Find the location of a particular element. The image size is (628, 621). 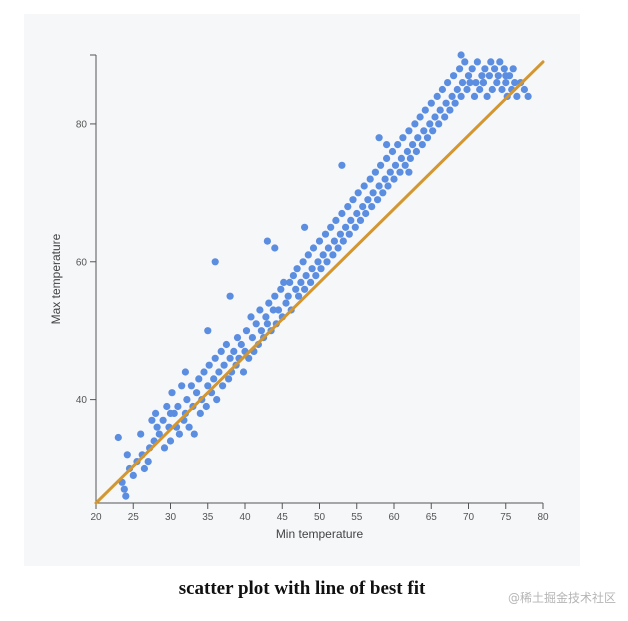

watermark: @稀土掘金技术社区 is located at coordinates (561, 598).